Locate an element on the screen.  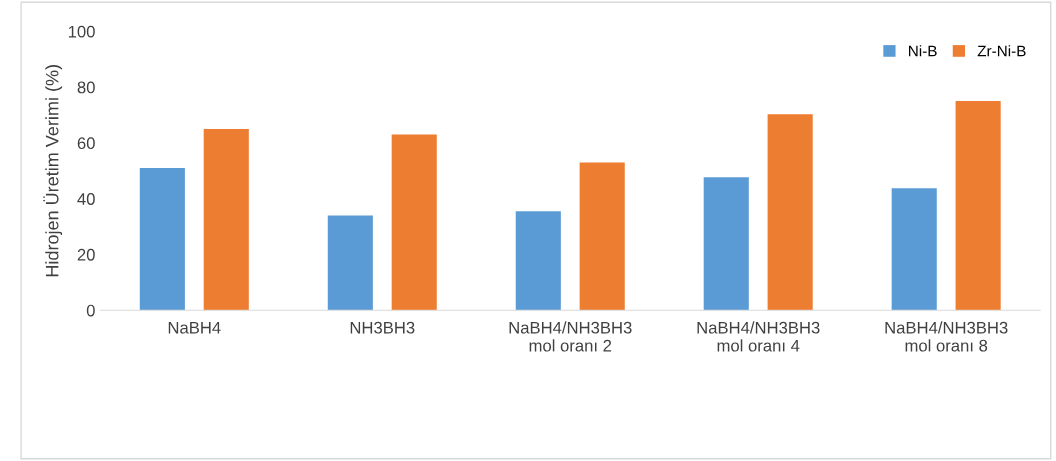
x-tick-label: NaBH4 is located at coordinates (194, 327).